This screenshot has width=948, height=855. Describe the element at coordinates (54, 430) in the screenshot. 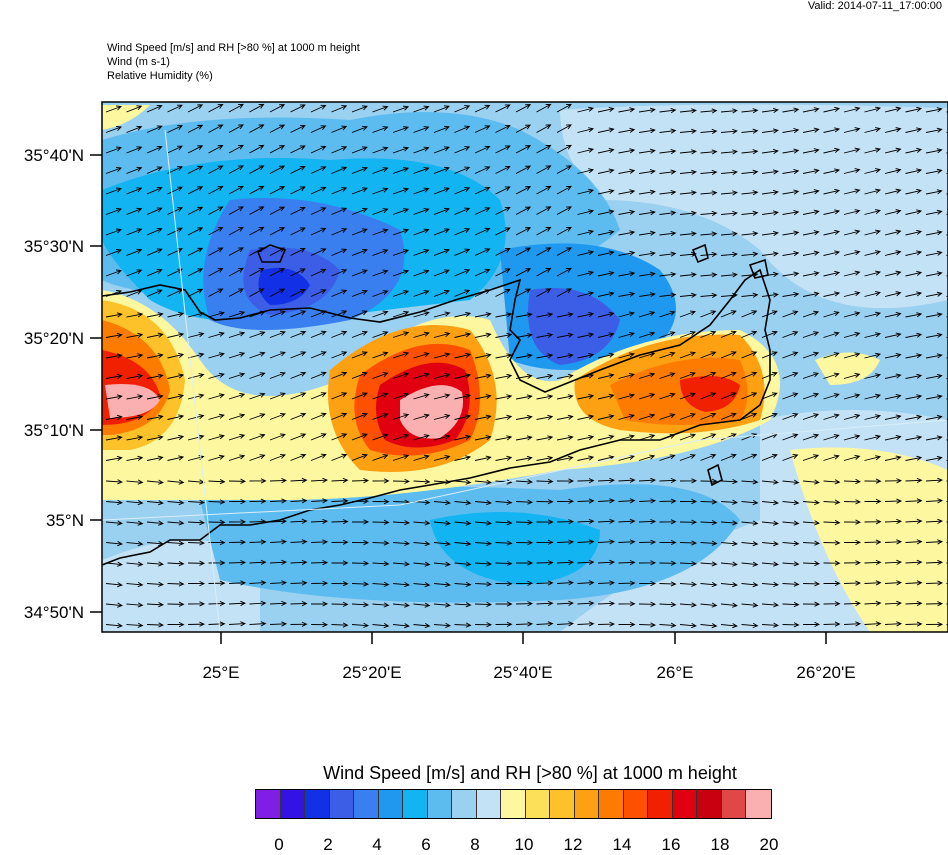

I see `lat-label: 35°10'N` at that location.